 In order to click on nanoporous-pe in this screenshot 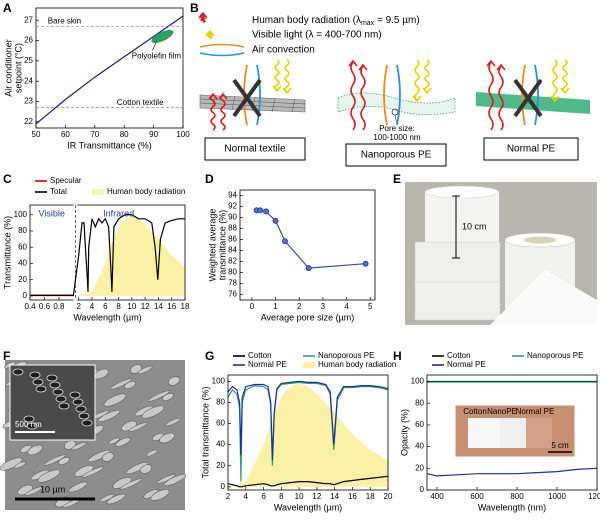, I will do `click(396, 103)`.